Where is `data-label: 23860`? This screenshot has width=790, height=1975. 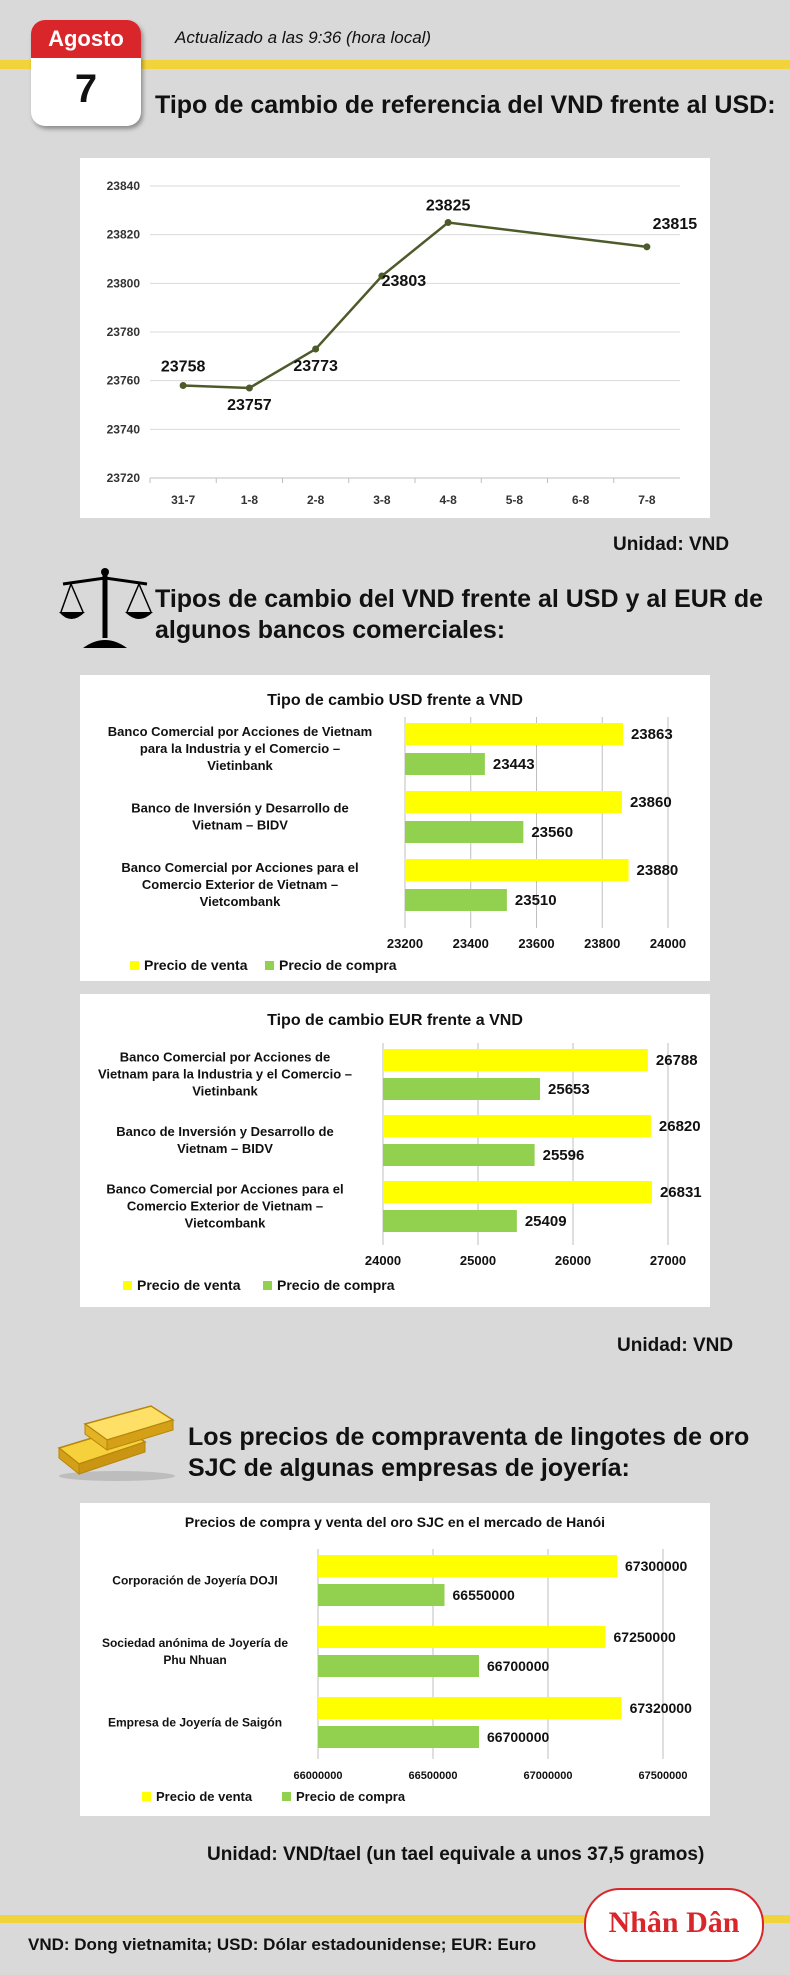 data-label: 23860 is located at coordinates (651, 802).